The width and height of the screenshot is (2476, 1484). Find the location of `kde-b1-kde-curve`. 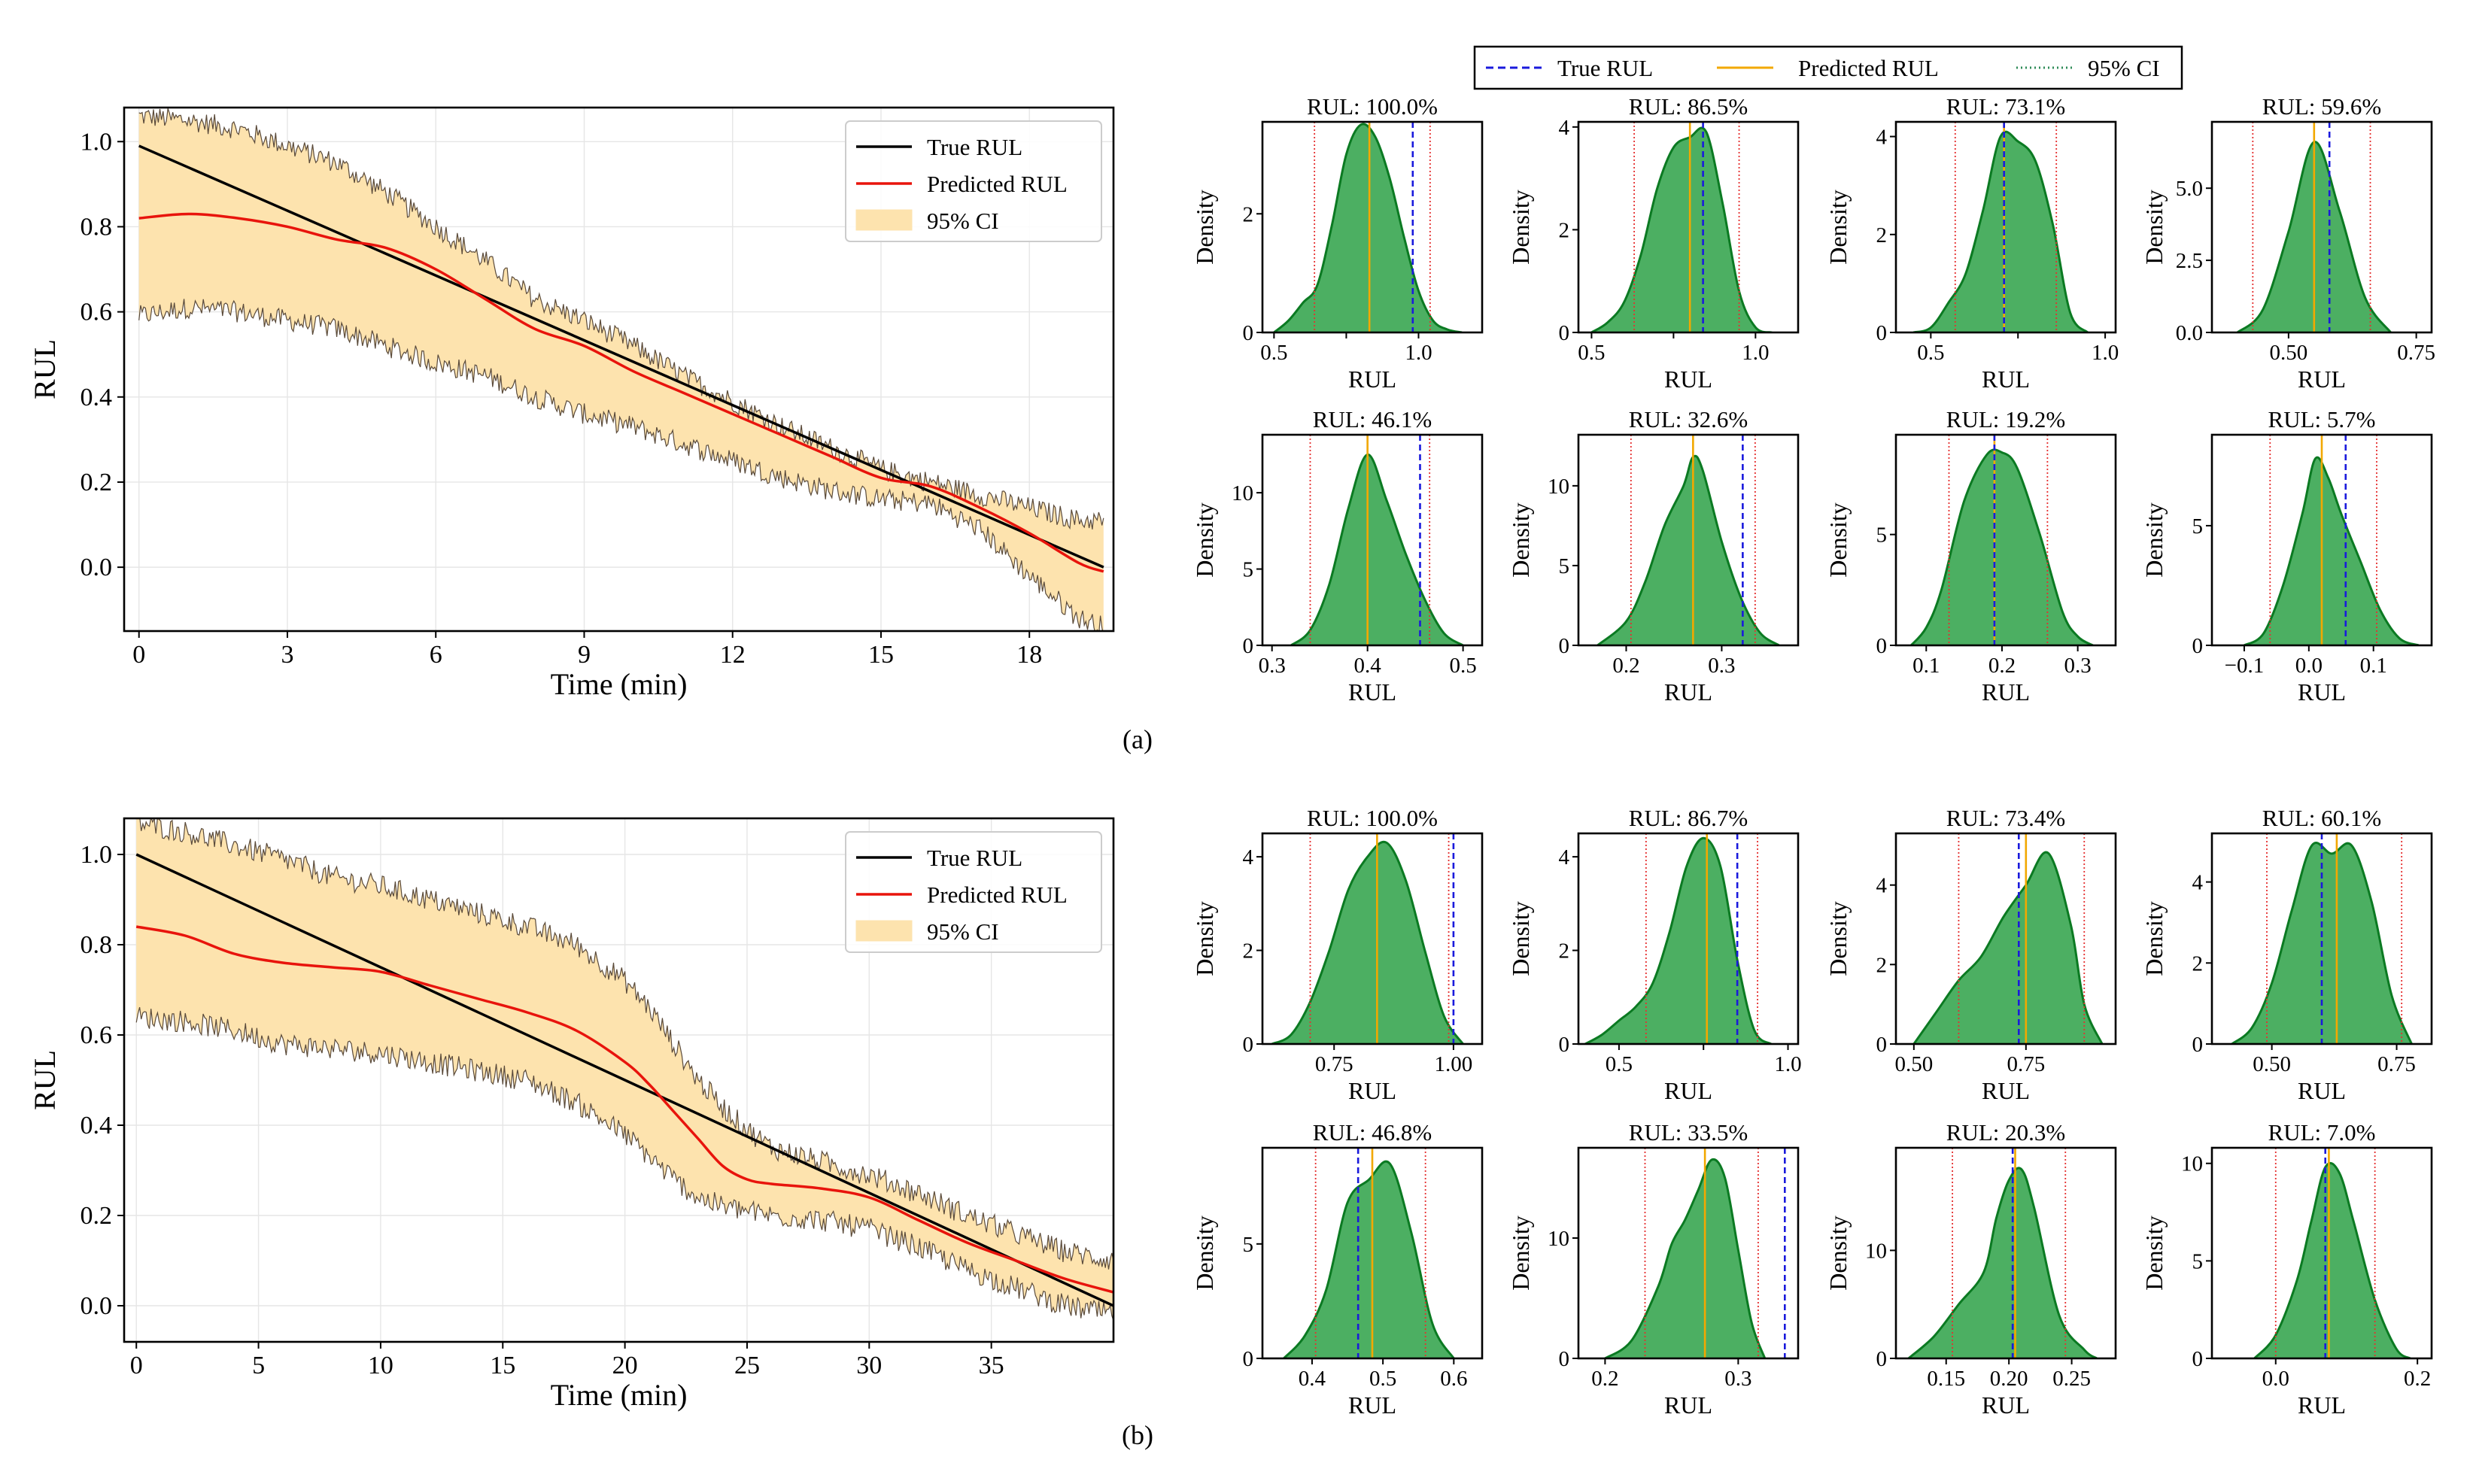

kde-b1-kde-curve is located at coordinates (1368, 942).